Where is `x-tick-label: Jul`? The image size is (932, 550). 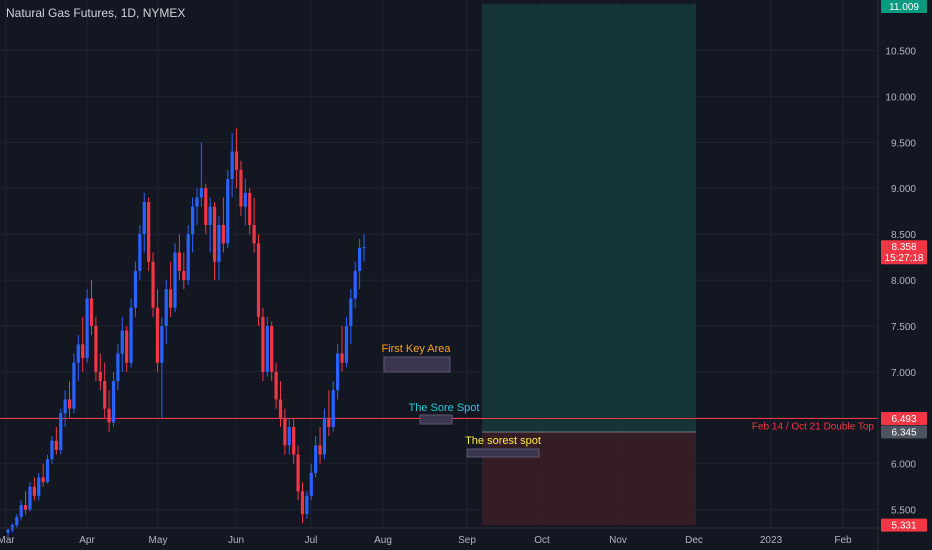
x-tick-label: Jul is located at coordinates (311, 540).